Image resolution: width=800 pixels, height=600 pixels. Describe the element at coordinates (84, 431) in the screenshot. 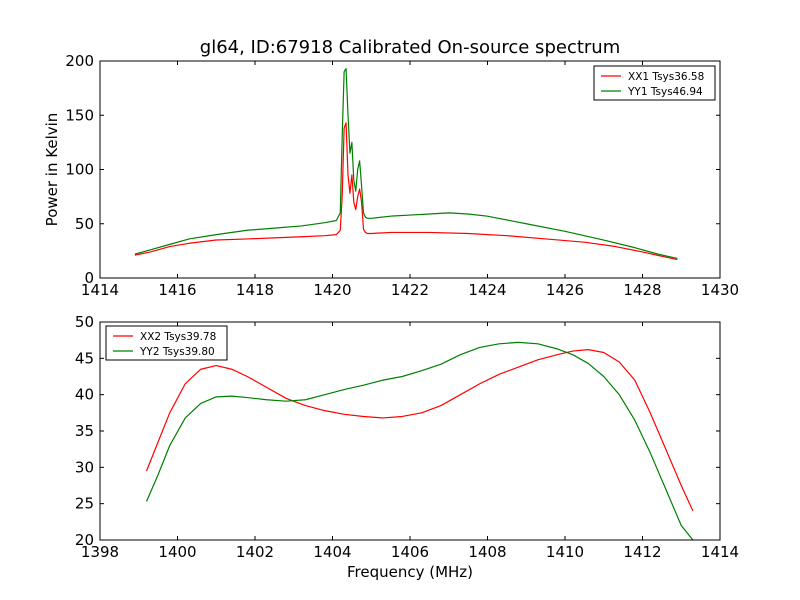

I see `y-tick-label: 35` at that location.